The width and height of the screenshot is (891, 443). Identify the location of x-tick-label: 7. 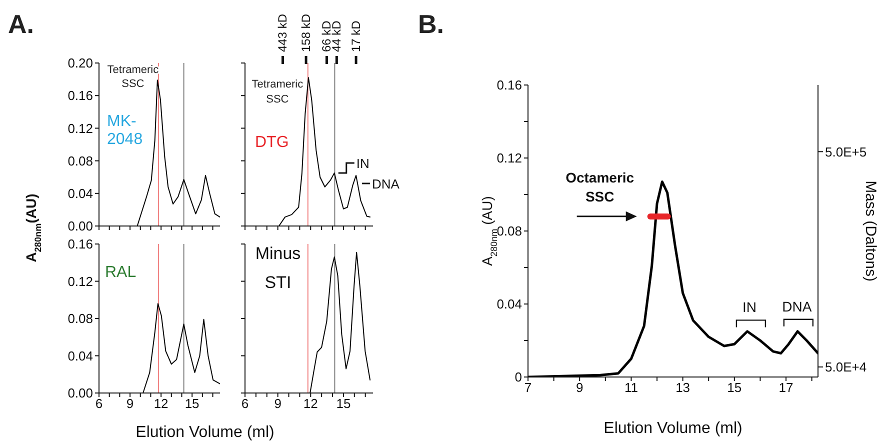
(528, 388).